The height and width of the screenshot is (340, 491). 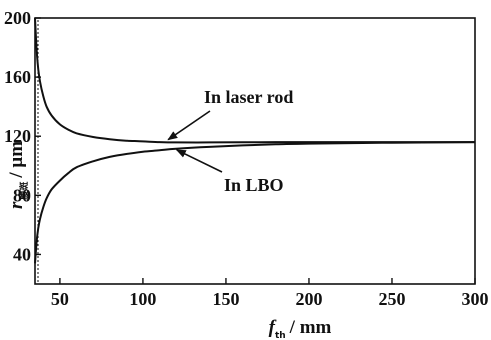 What do you see at coordinates (16, 205) in the screenshot?
I see `y-axis-label-main: r` at bounding box center [16, 205].